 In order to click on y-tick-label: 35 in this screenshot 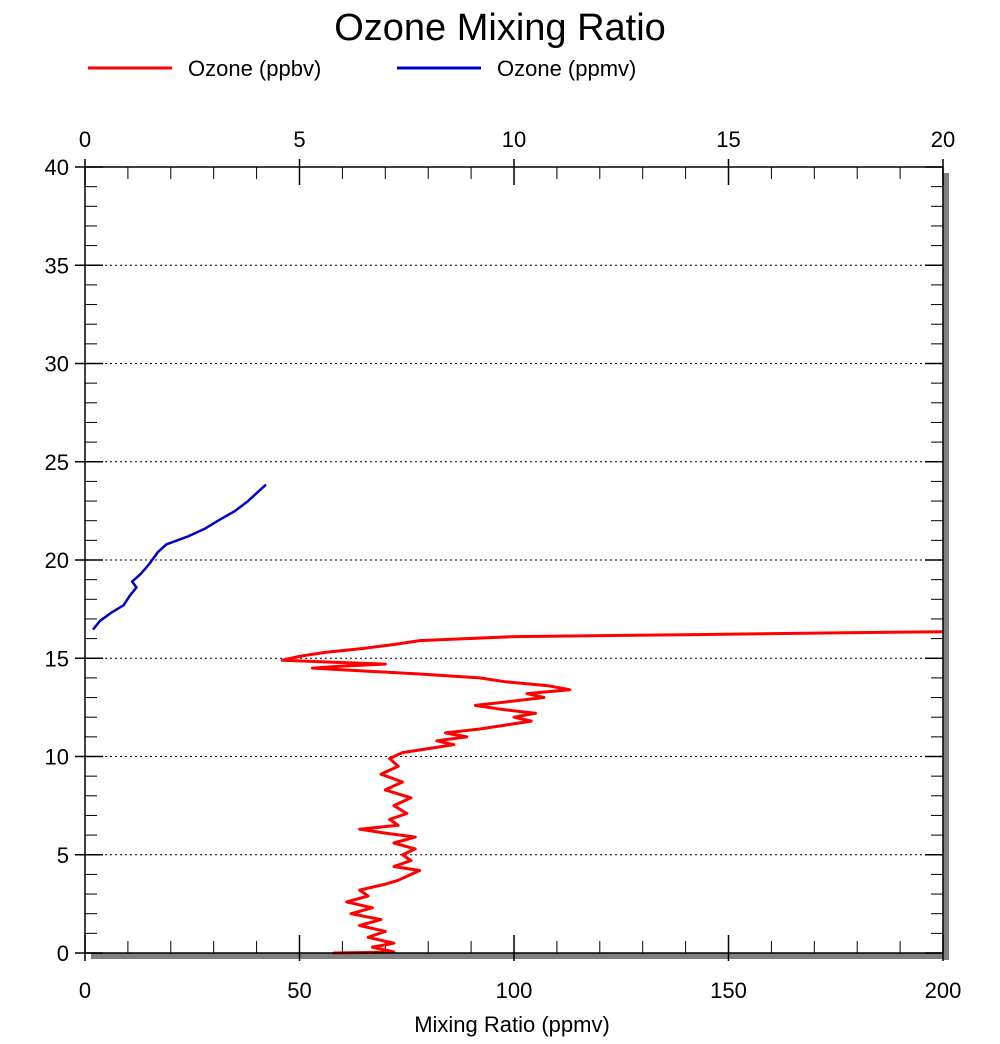, I will do `click(57, 265)`.